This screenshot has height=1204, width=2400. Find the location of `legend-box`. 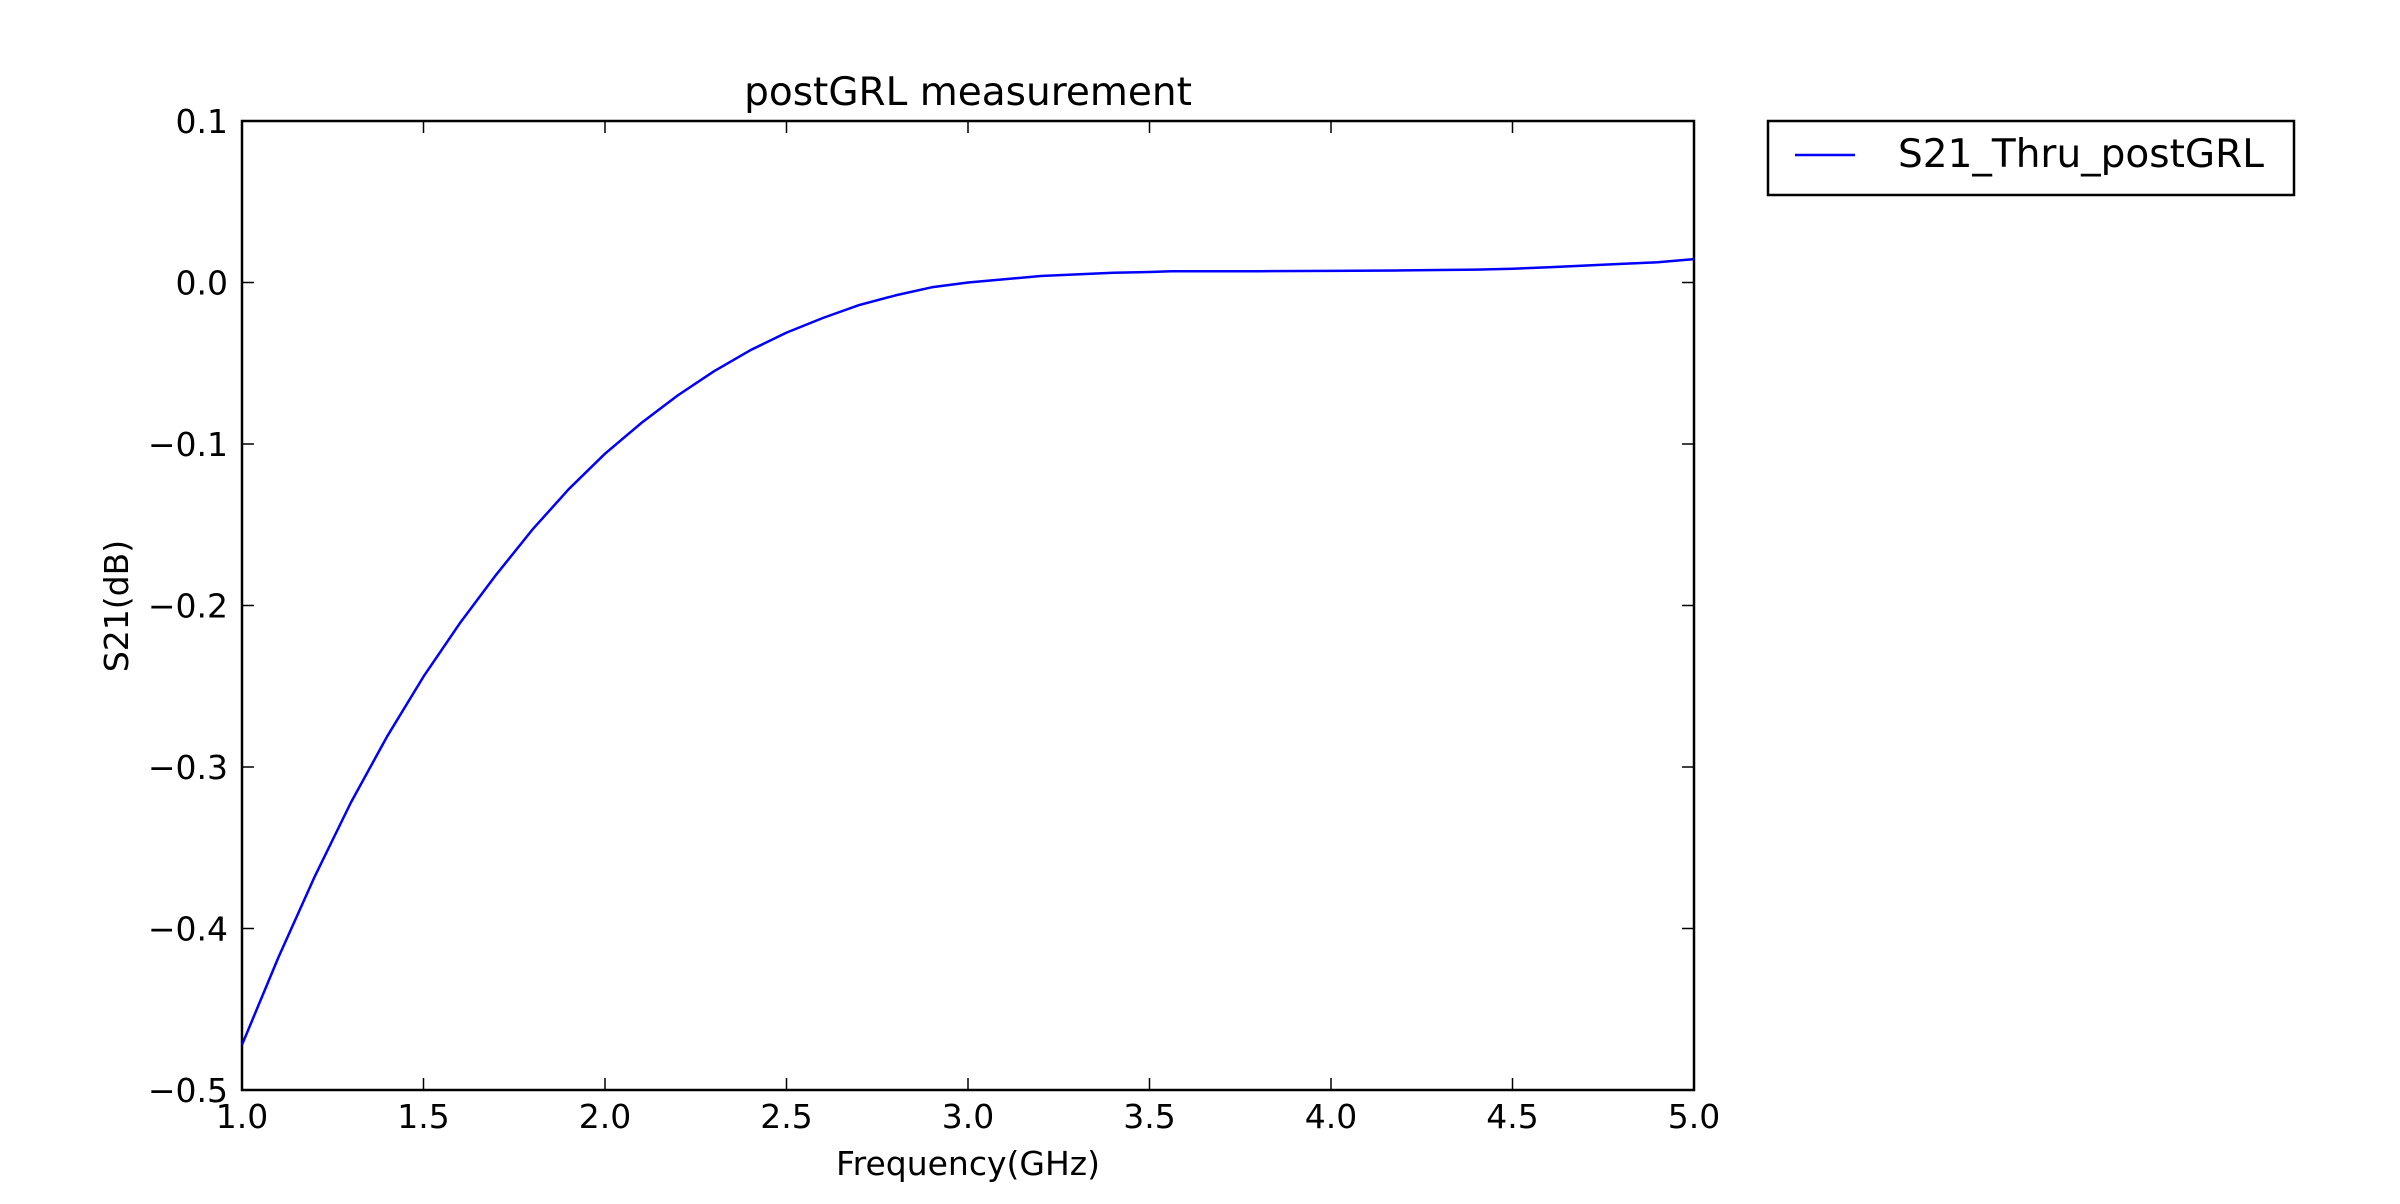

legend-box is located at coordinates (2031, 158).